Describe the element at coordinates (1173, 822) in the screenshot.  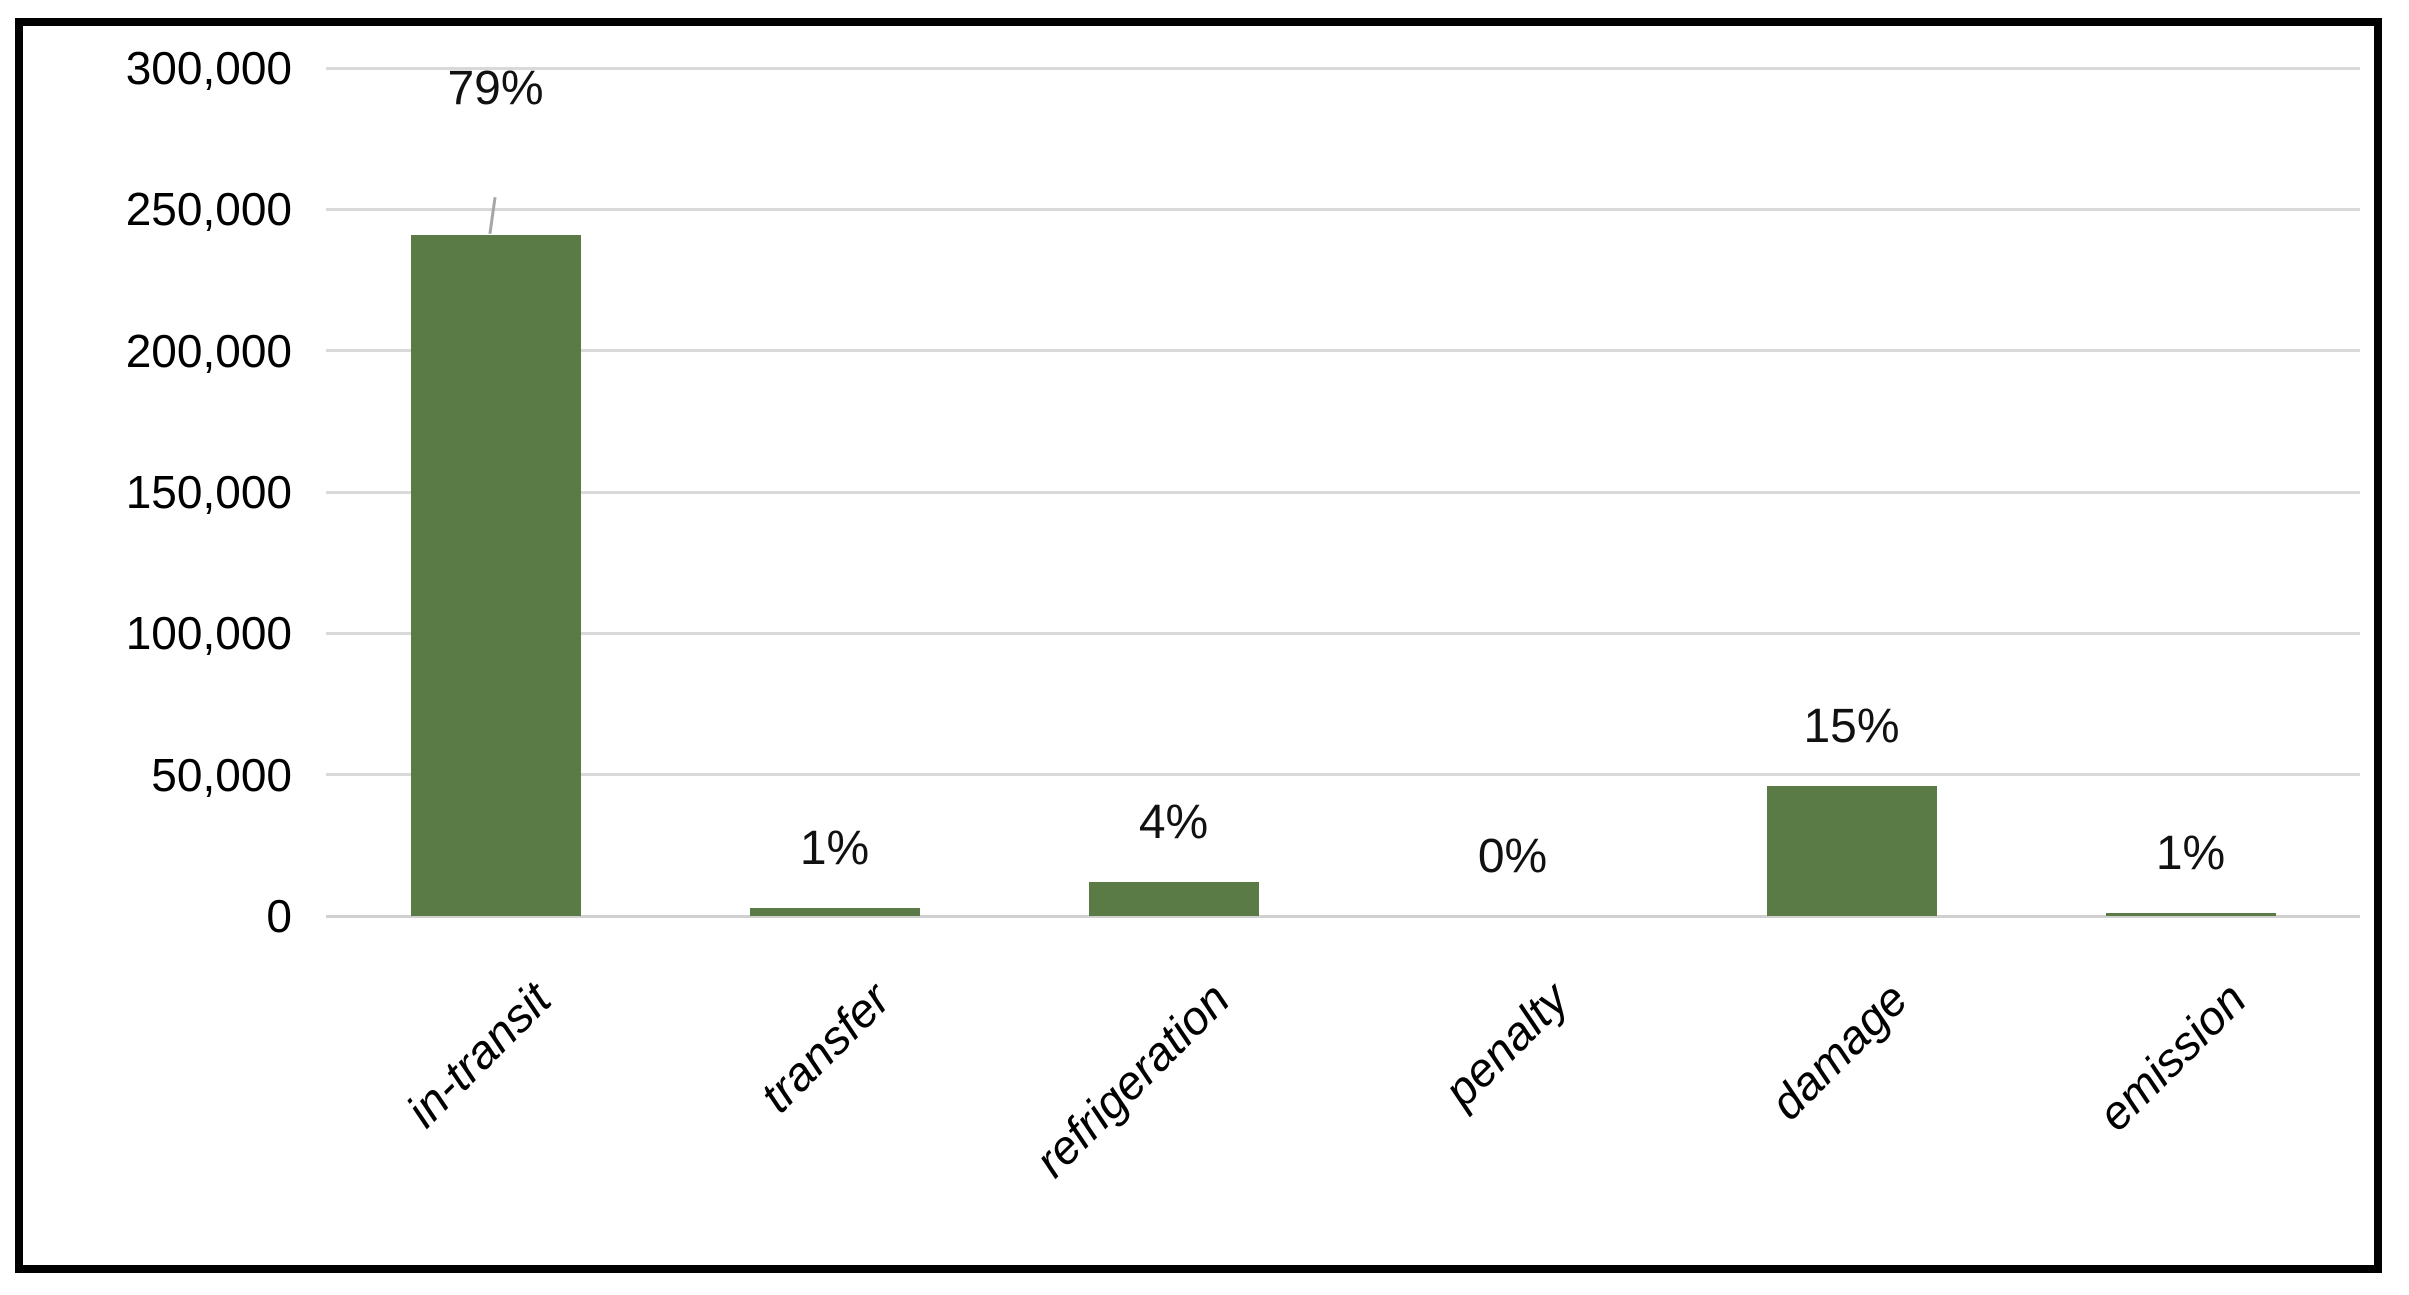
I see `bar-value-label: 4%` at that location.